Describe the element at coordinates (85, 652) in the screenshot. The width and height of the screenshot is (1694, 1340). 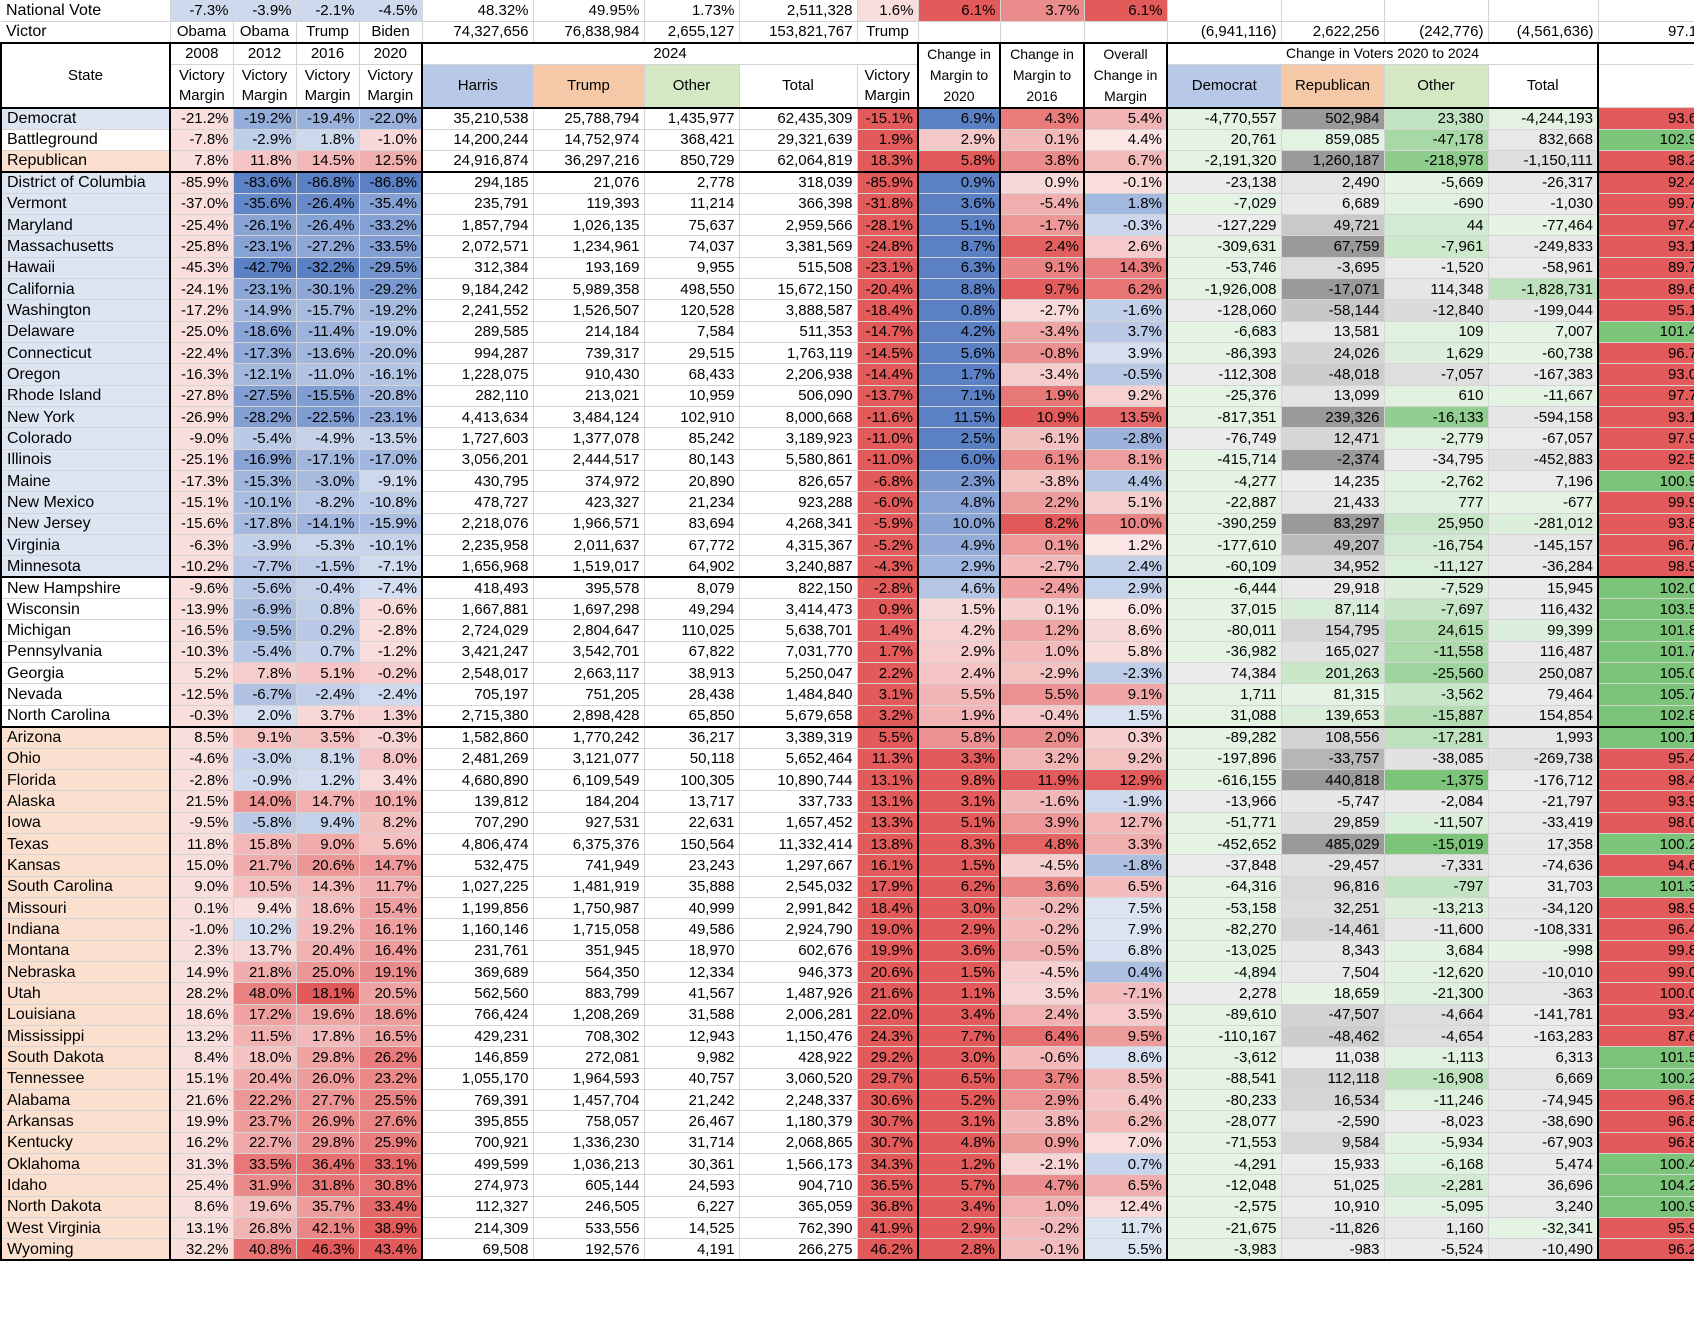
I see `state-name: Pennsylvania` at that location.